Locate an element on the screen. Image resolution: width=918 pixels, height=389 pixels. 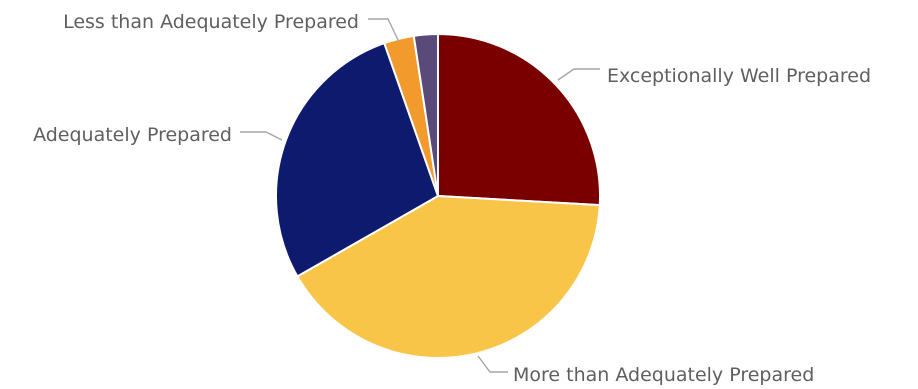
leader-line-exceptionally-well-prepared is located at coordinates (578, 74).